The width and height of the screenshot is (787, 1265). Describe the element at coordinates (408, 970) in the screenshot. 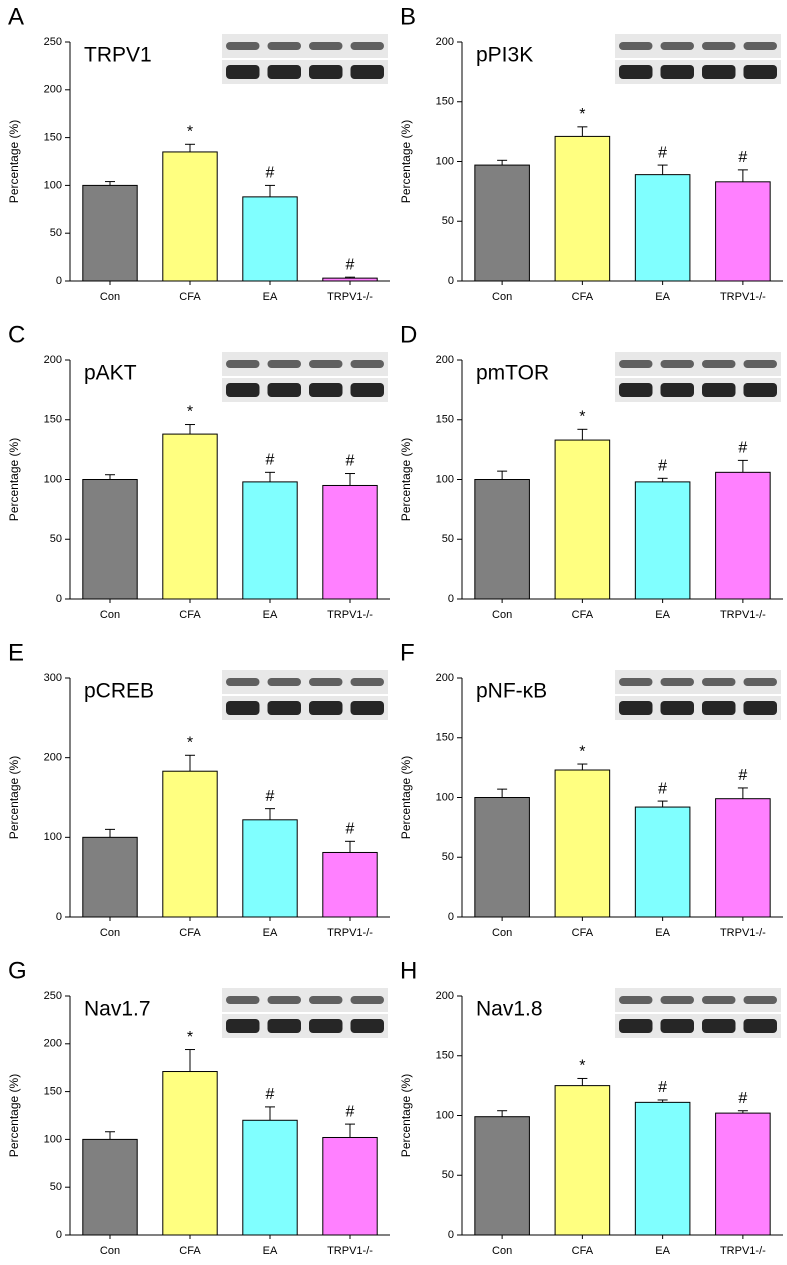

I see `panel-label: H` at that location.